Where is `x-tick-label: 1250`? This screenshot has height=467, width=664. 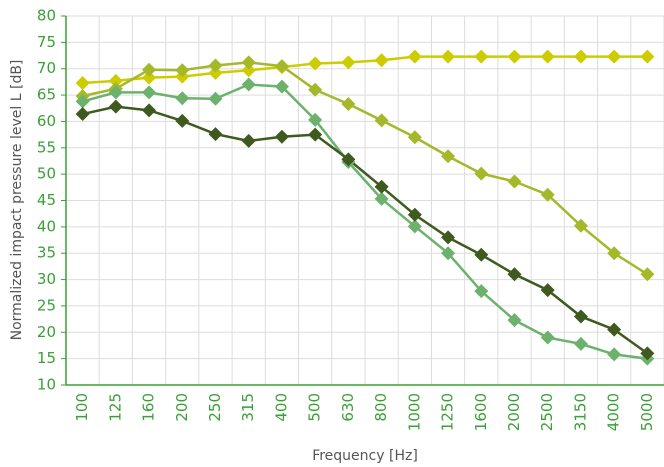
x-tick-label: 1250 is located at coordinates (448, 412).